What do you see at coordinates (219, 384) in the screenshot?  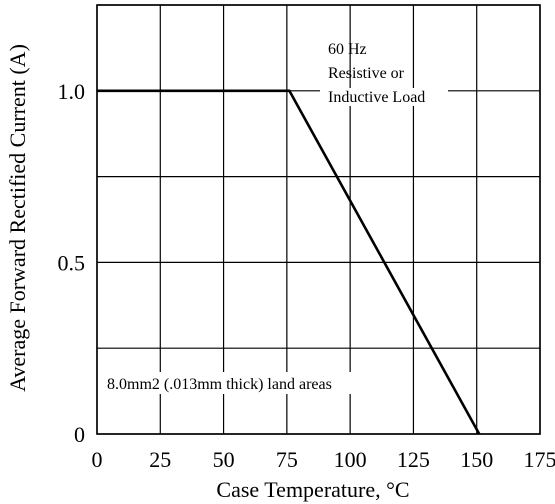 I see `annotation-land-area: 8.0mm2 (.013mm thick) land areas` at bounding box center [219, 384].